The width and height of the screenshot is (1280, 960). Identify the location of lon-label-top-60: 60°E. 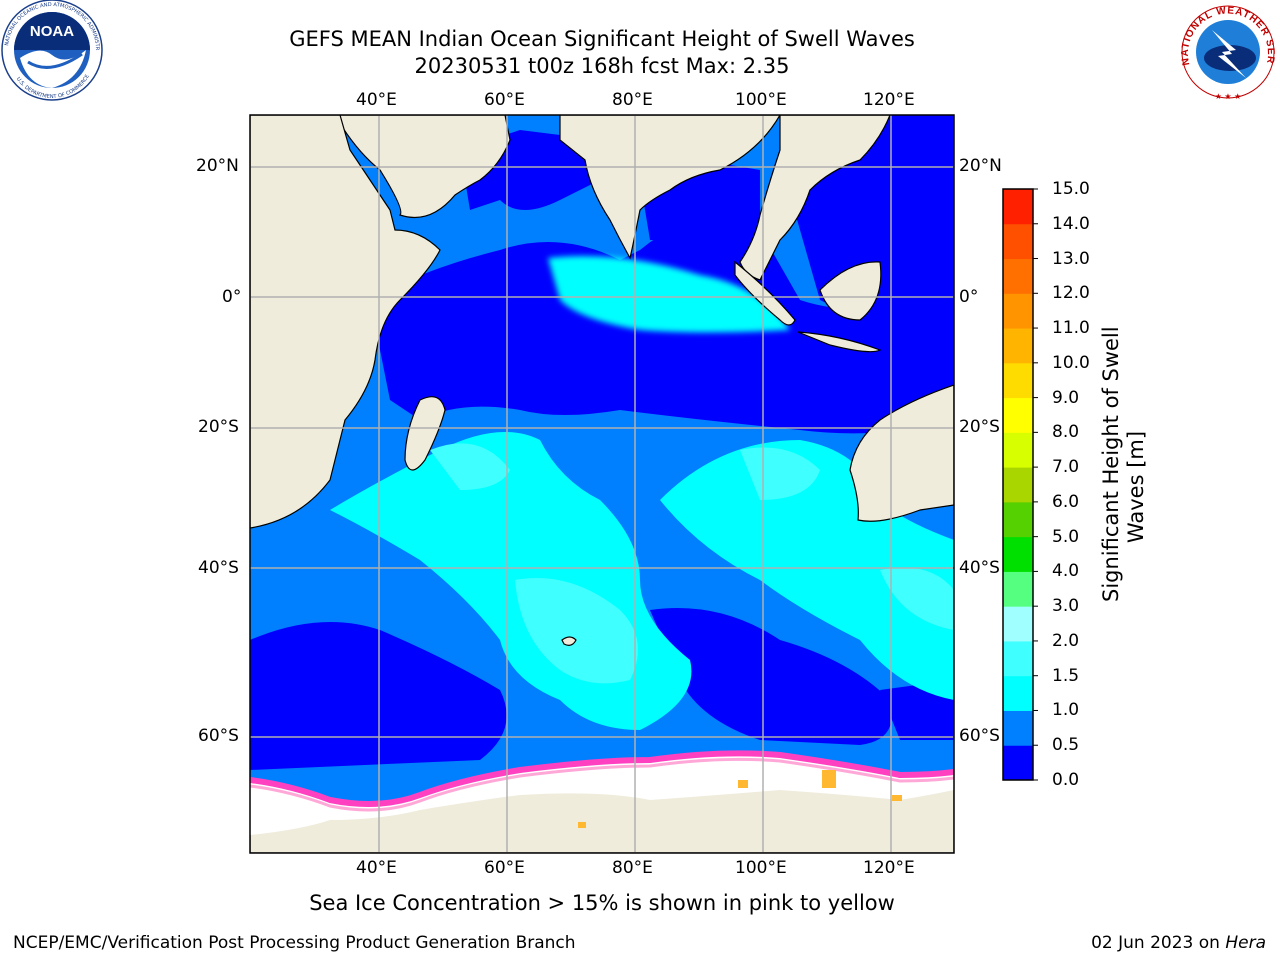
(504, 100).